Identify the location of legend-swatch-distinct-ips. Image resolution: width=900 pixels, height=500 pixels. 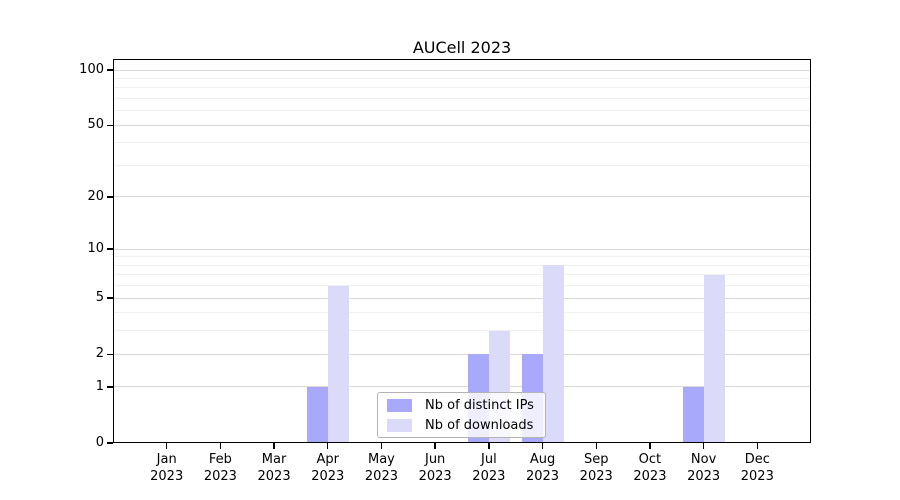
(399, 405).